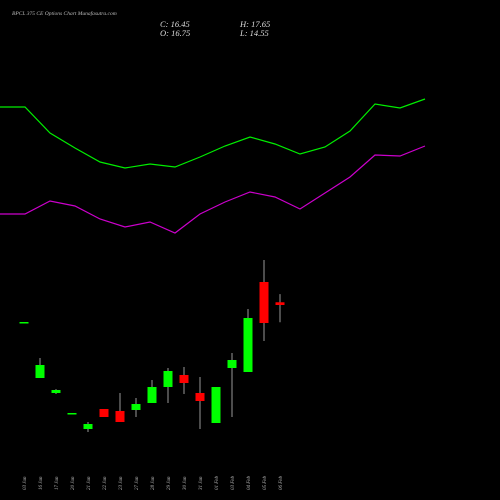 This screenshot has height=500, width=500. What do you see at coordinates (217, 482) in the screenshot?
I see `x-tick-label: 01 Feb` at bounding box center [217, 482].